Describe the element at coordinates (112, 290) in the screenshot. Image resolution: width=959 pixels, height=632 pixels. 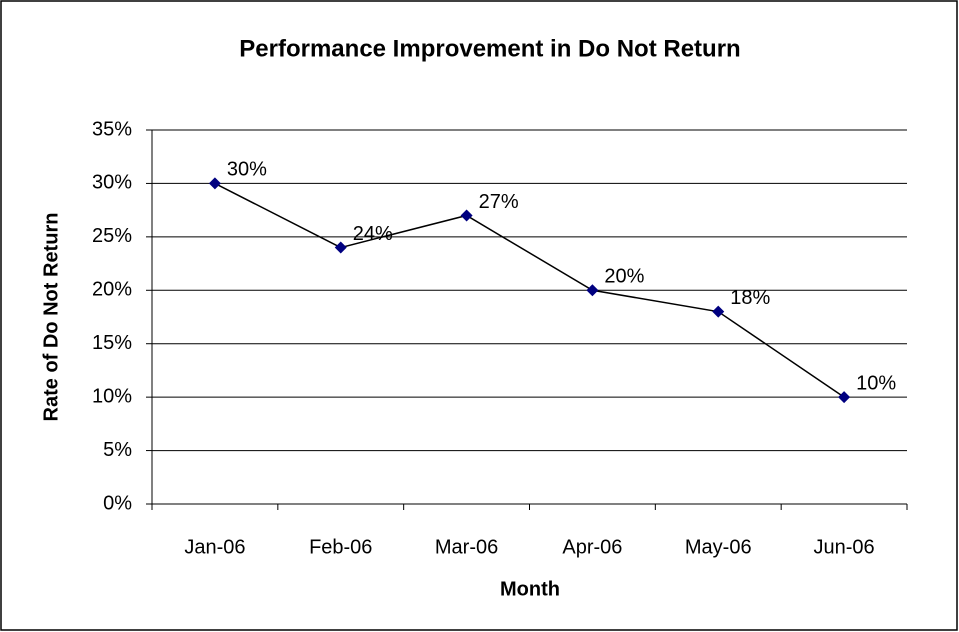
I see `y-tick-label: 20%` at that location.